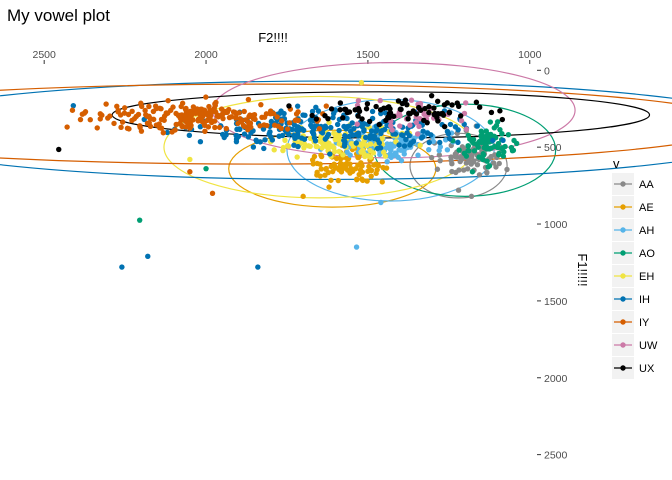 Image resolution: width=672 pixels, height=480 pixels. What do you see at coordinates (631, 299) in the screenshot?
I see `legend-item-ih: IH` at bounding box center [631, 299].